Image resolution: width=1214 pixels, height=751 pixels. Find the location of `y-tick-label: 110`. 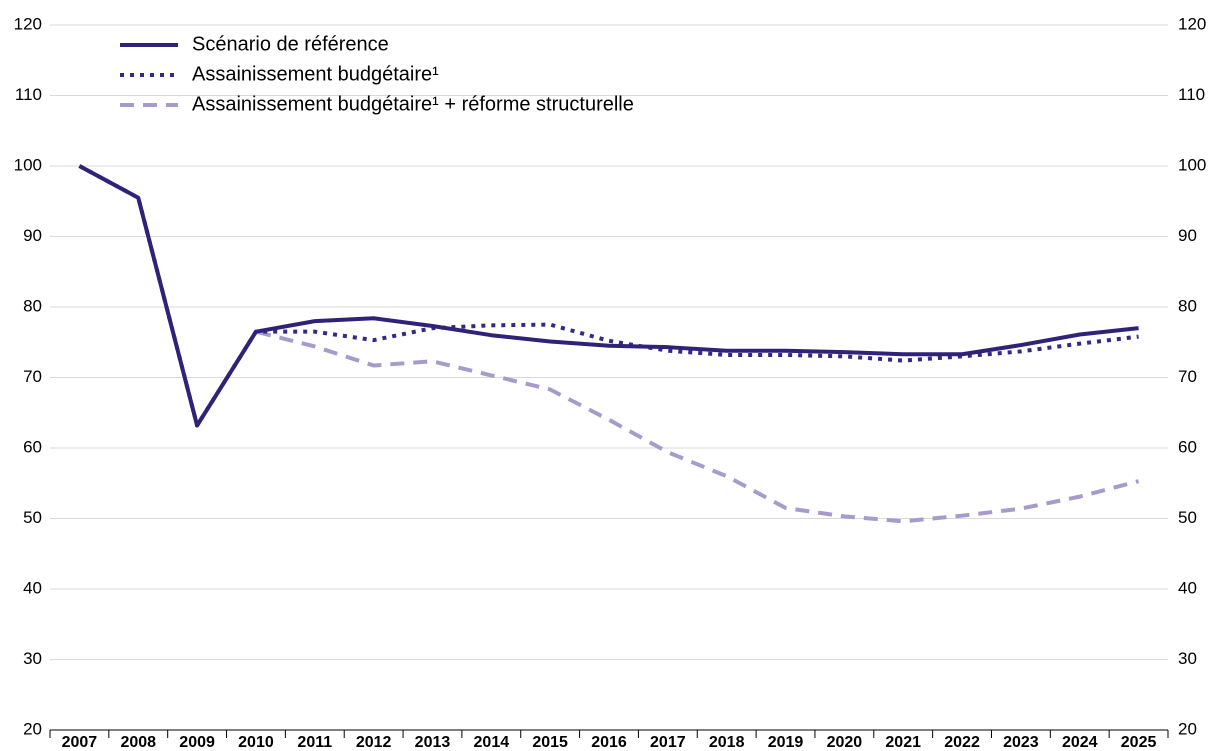

y-tick-label: 110 is located at coordinates (28, 94).